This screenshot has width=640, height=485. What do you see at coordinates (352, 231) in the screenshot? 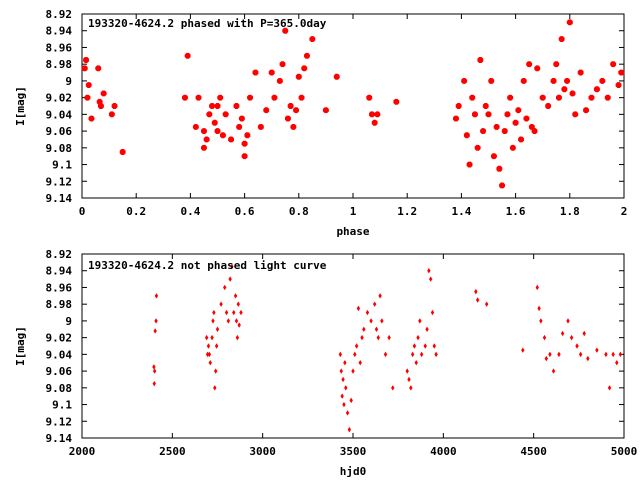
I see `x-axis-label: phase` at bounding box center [352, 231].